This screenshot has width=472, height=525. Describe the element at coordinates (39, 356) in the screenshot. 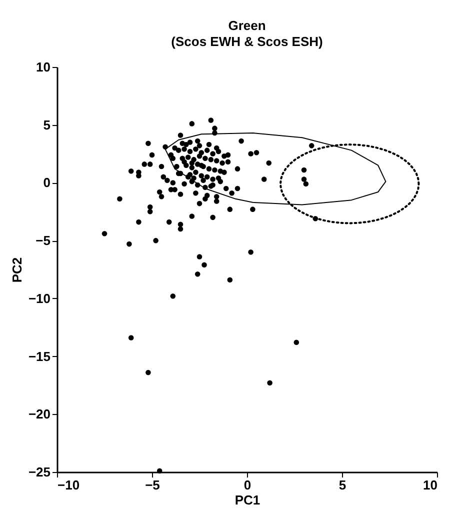

I see `y-tick-label: −15` at that location.